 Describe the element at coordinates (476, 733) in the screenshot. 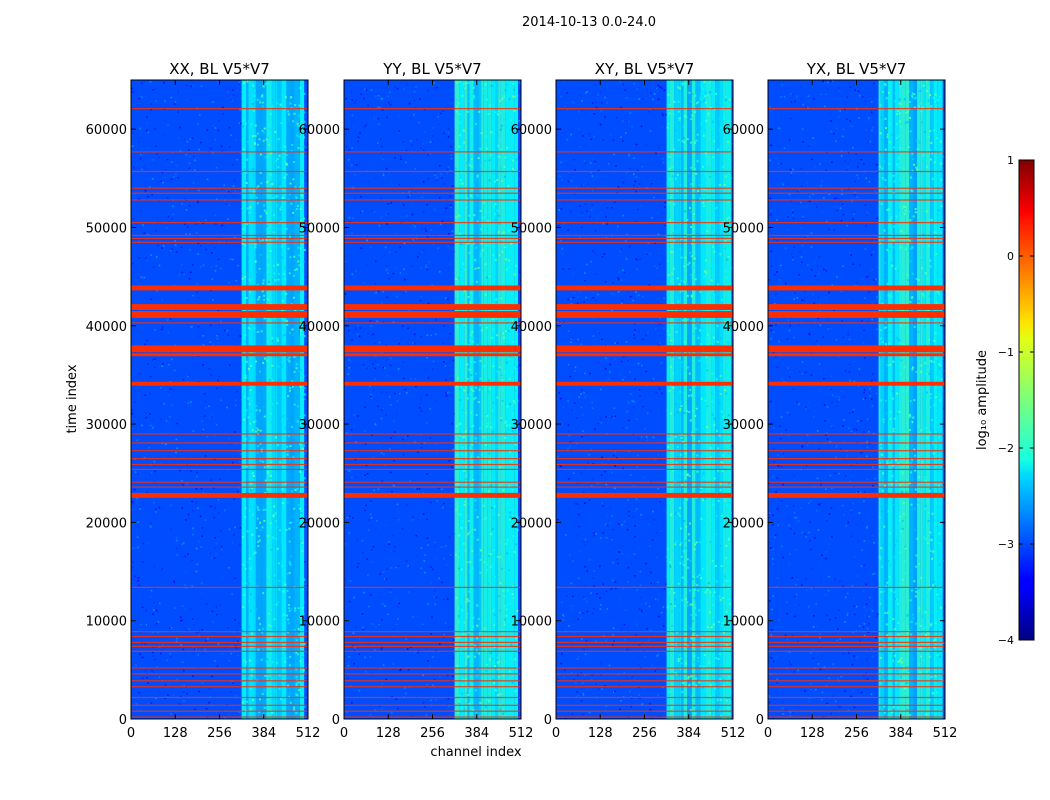

I see `x-tick-label: 384` at that location.